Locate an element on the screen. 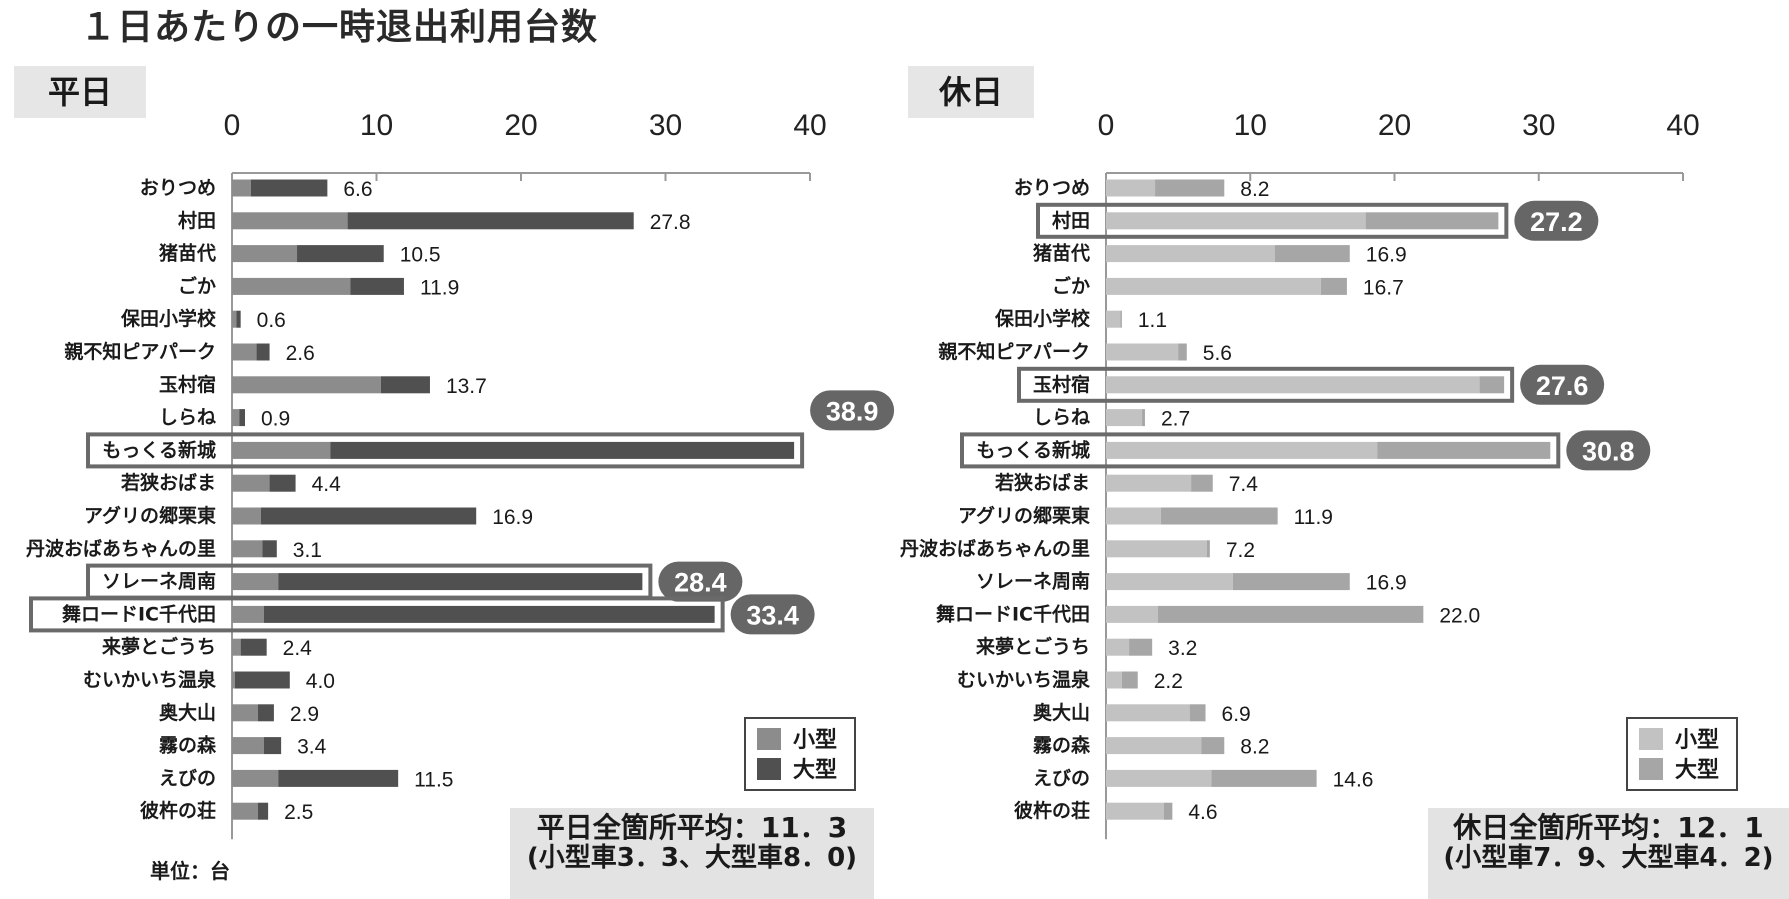 Image resolution: width=1789 pixels, height=899 pixels. weekday-total-label: 3.4 is located at coordinates (312, 747).